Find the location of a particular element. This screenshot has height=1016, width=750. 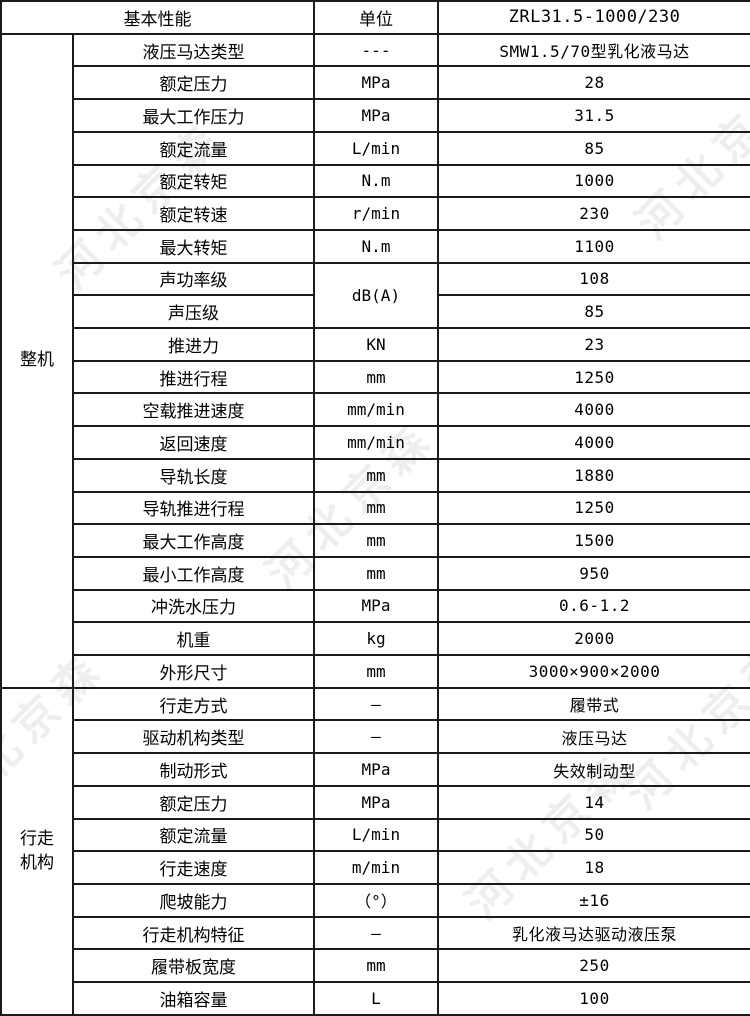

table-row: 制动形式 MPa 失效制动型 is located at coordinates (375, 769).